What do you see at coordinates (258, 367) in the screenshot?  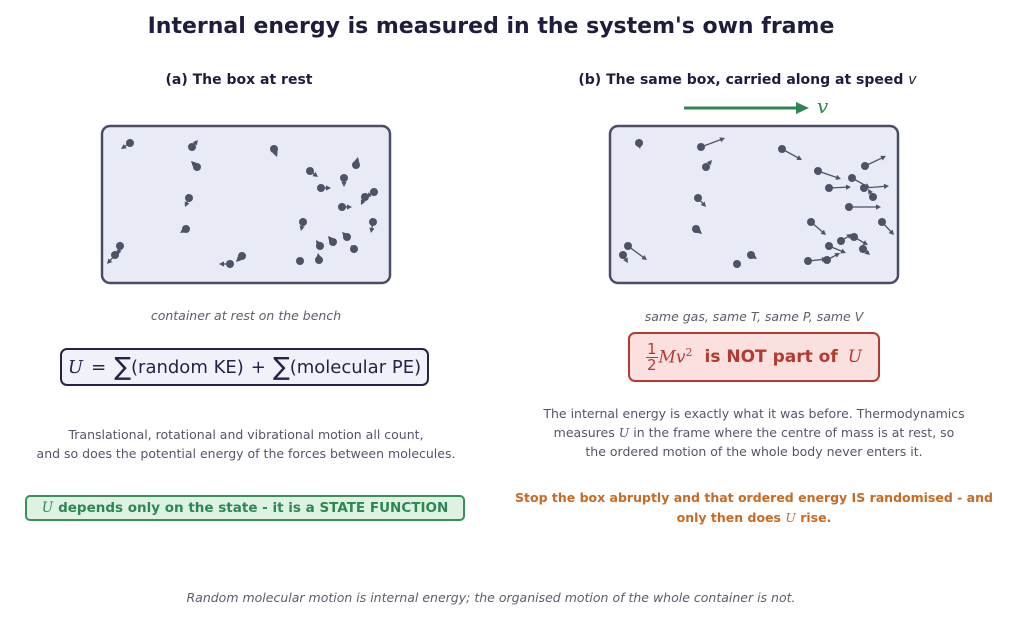 I see `eq-plus: +` at bounding box center [258, 367].